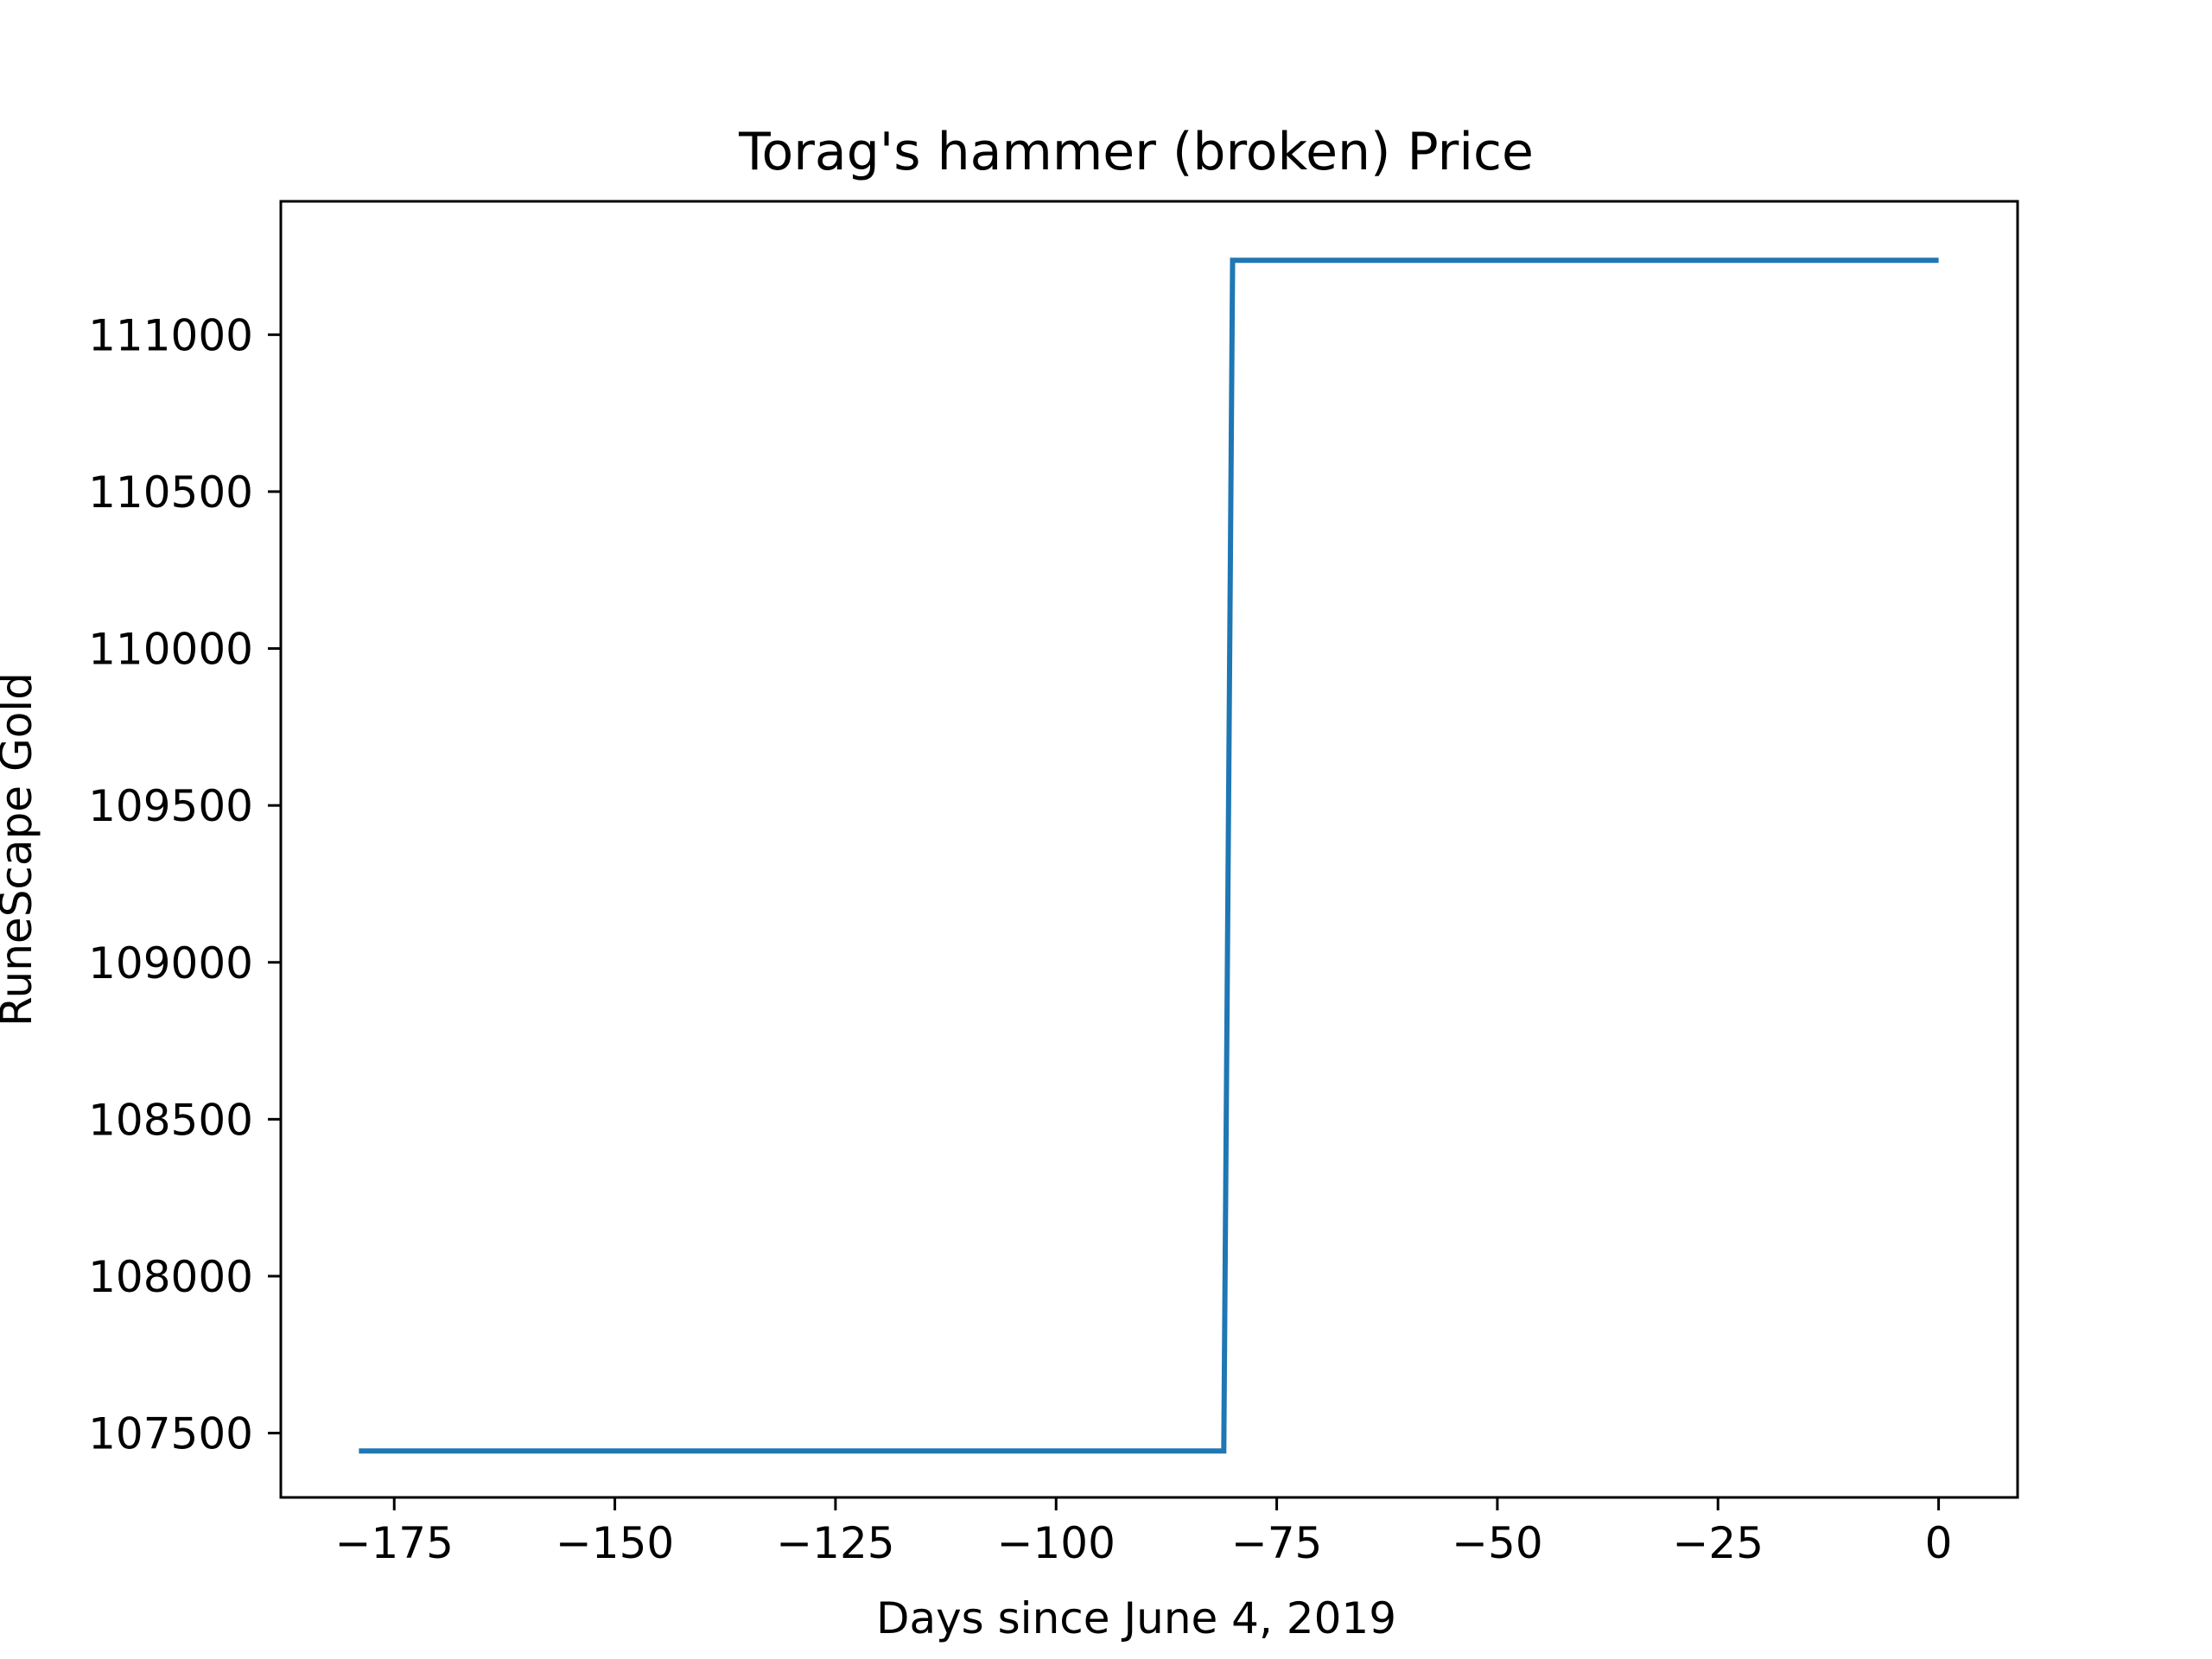 Image resolution: width=2212 pixels, height=1659 pixels. What do you see at coordinates (170, 963) in the screenshot?
I see `y-tick-label: 109000` at bounding box center [170, 963].